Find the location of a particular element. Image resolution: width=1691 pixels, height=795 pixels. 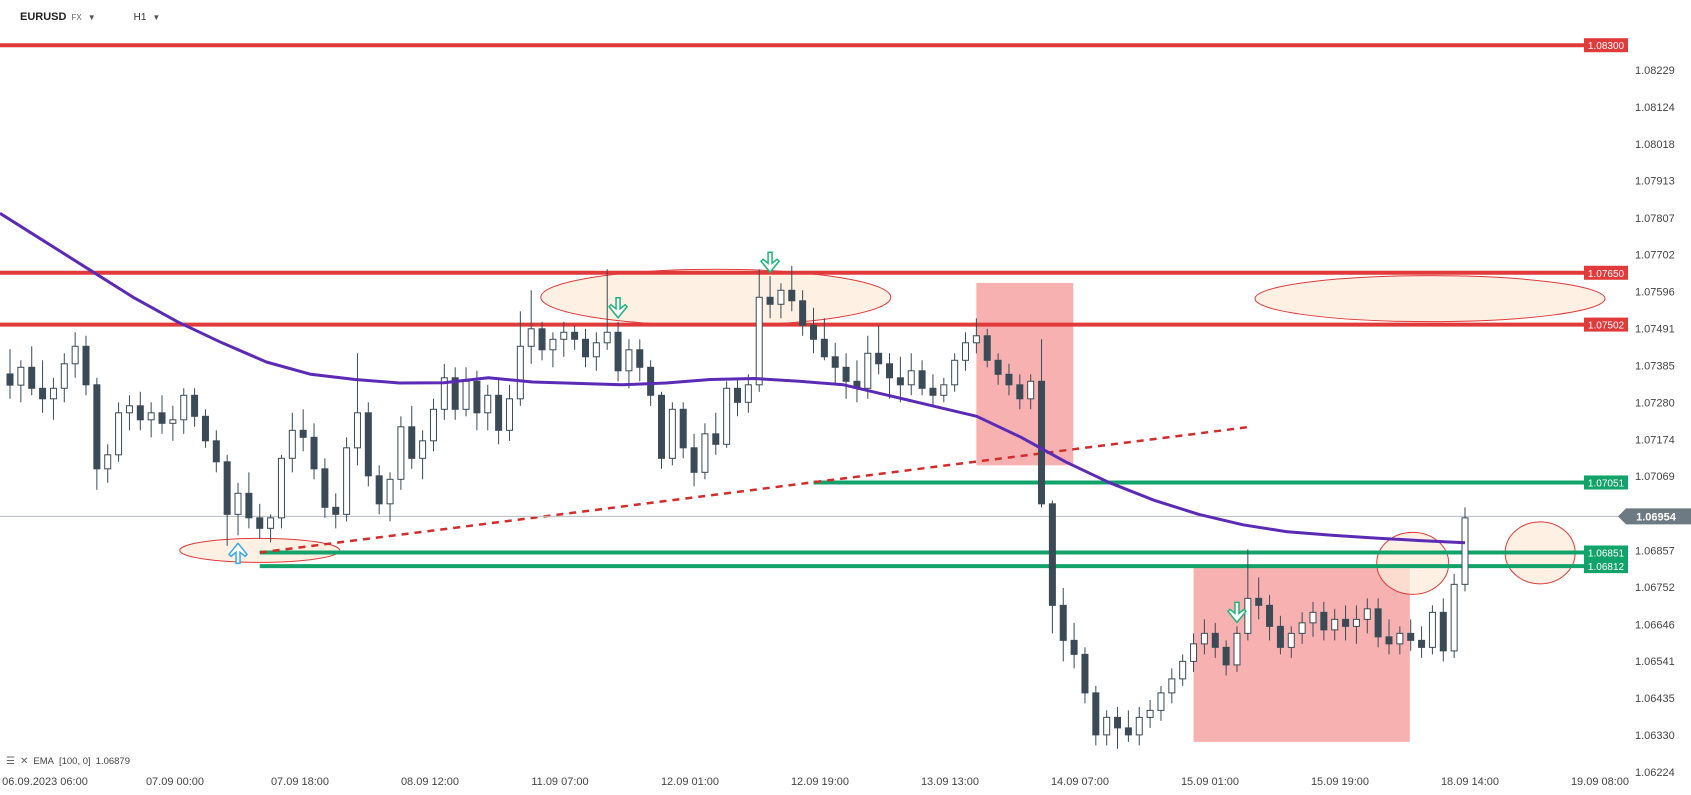

indicator-settings-icon: ☰ is located at coordinates (10, 761).